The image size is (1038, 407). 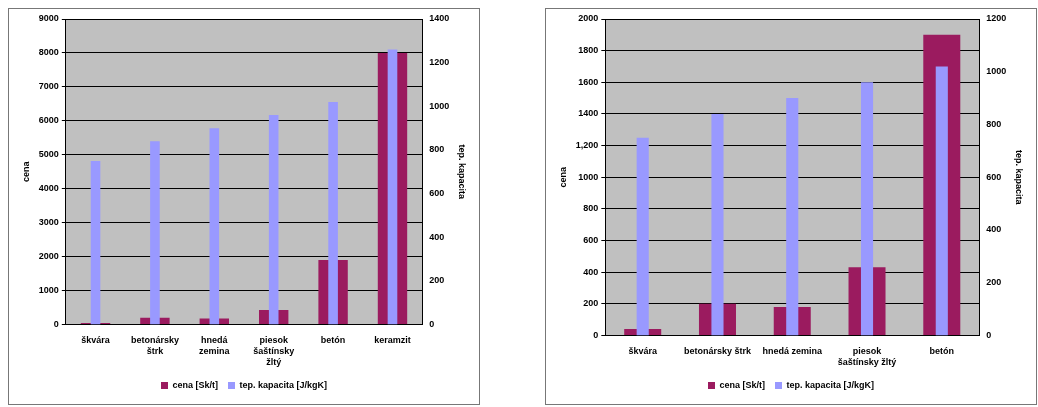 I want to click on y-tick-label: 7000, so click(x=48, y=86).